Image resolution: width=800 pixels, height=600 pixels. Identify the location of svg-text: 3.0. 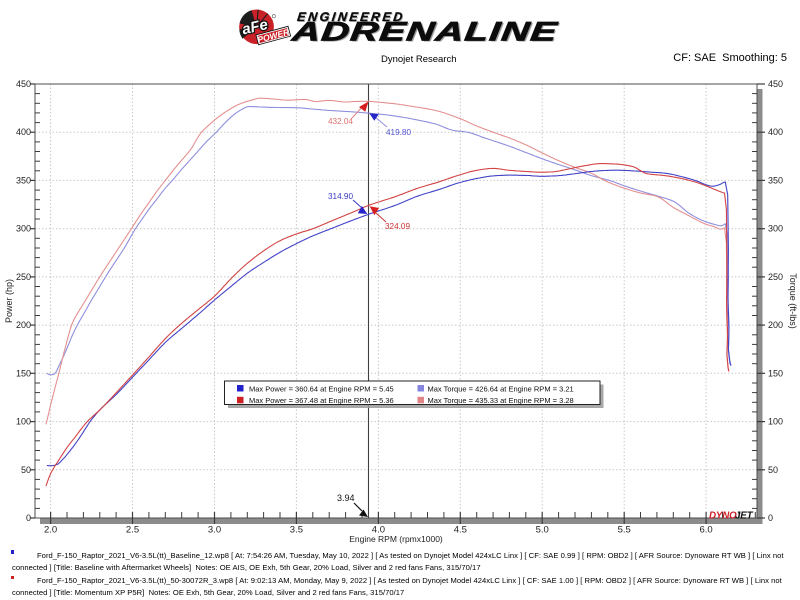
(214, 530).